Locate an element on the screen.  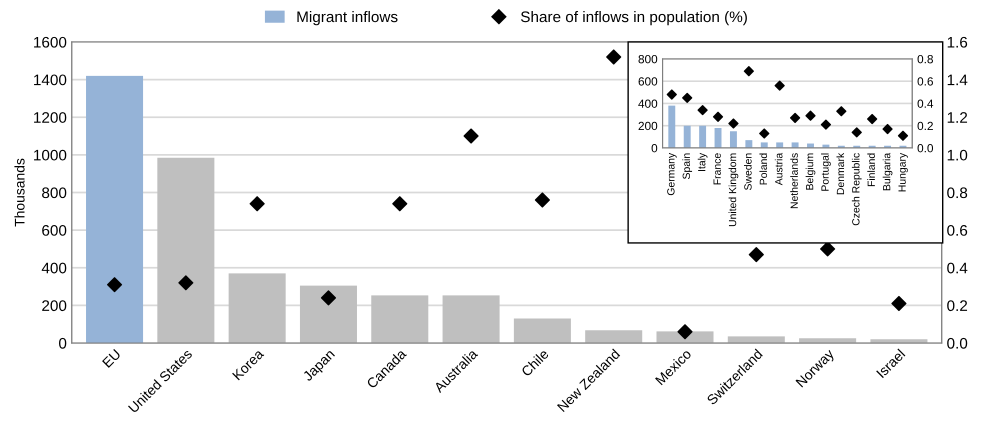
y2-tick-label: 1.0 is located at coordinates (958, 155).